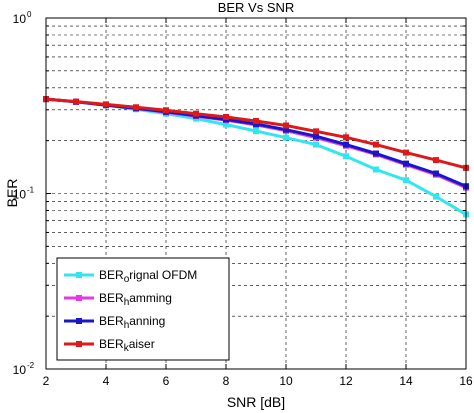  Describe the element at coordinates (148, 276) in the screenshot. I see `legend-label: BERorignal OFDM` at that location.